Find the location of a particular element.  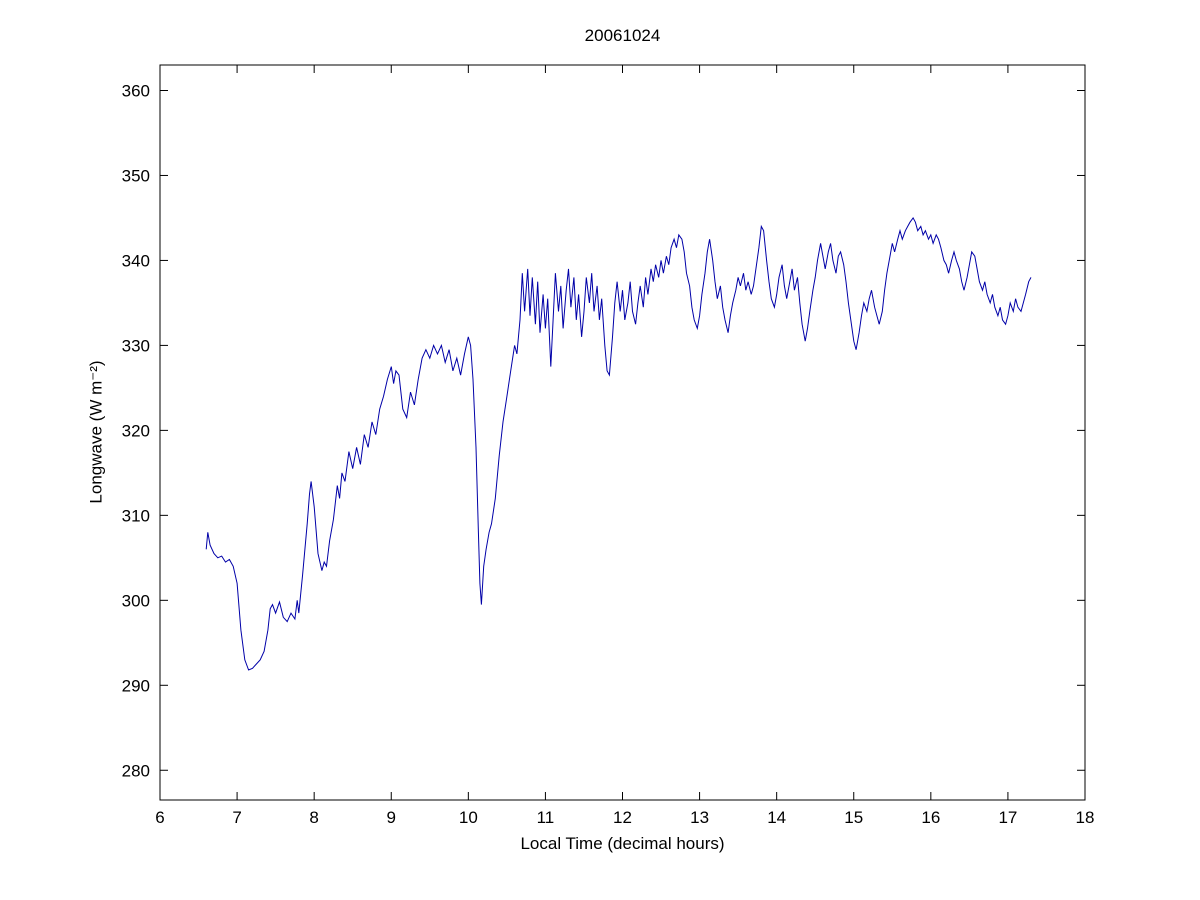

chart-title: 20061024 is located at coordinates (622, 35).